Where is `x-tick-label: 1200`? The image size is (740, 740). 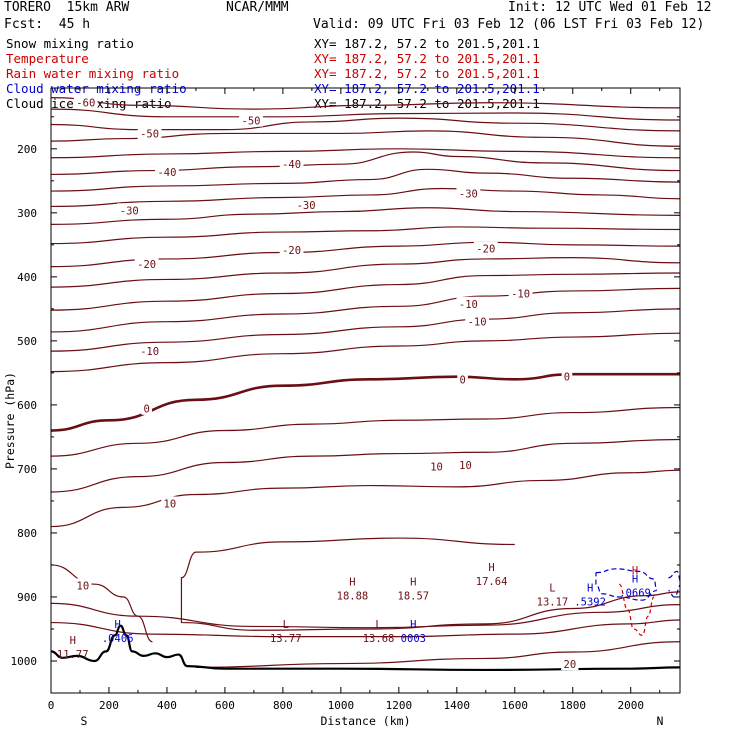
x-tick-label: 1200 is located at coordinates (399, 705).